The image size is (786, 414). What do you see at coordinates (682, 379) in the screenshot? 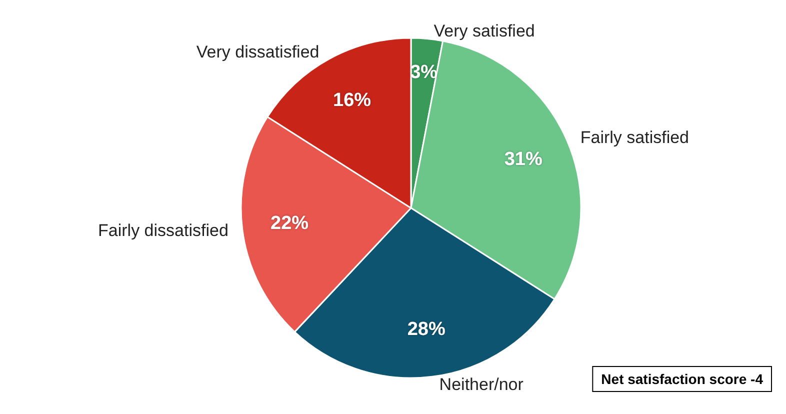
I see `text: Net satisfaction score -4` at bounding box center [682, 379].